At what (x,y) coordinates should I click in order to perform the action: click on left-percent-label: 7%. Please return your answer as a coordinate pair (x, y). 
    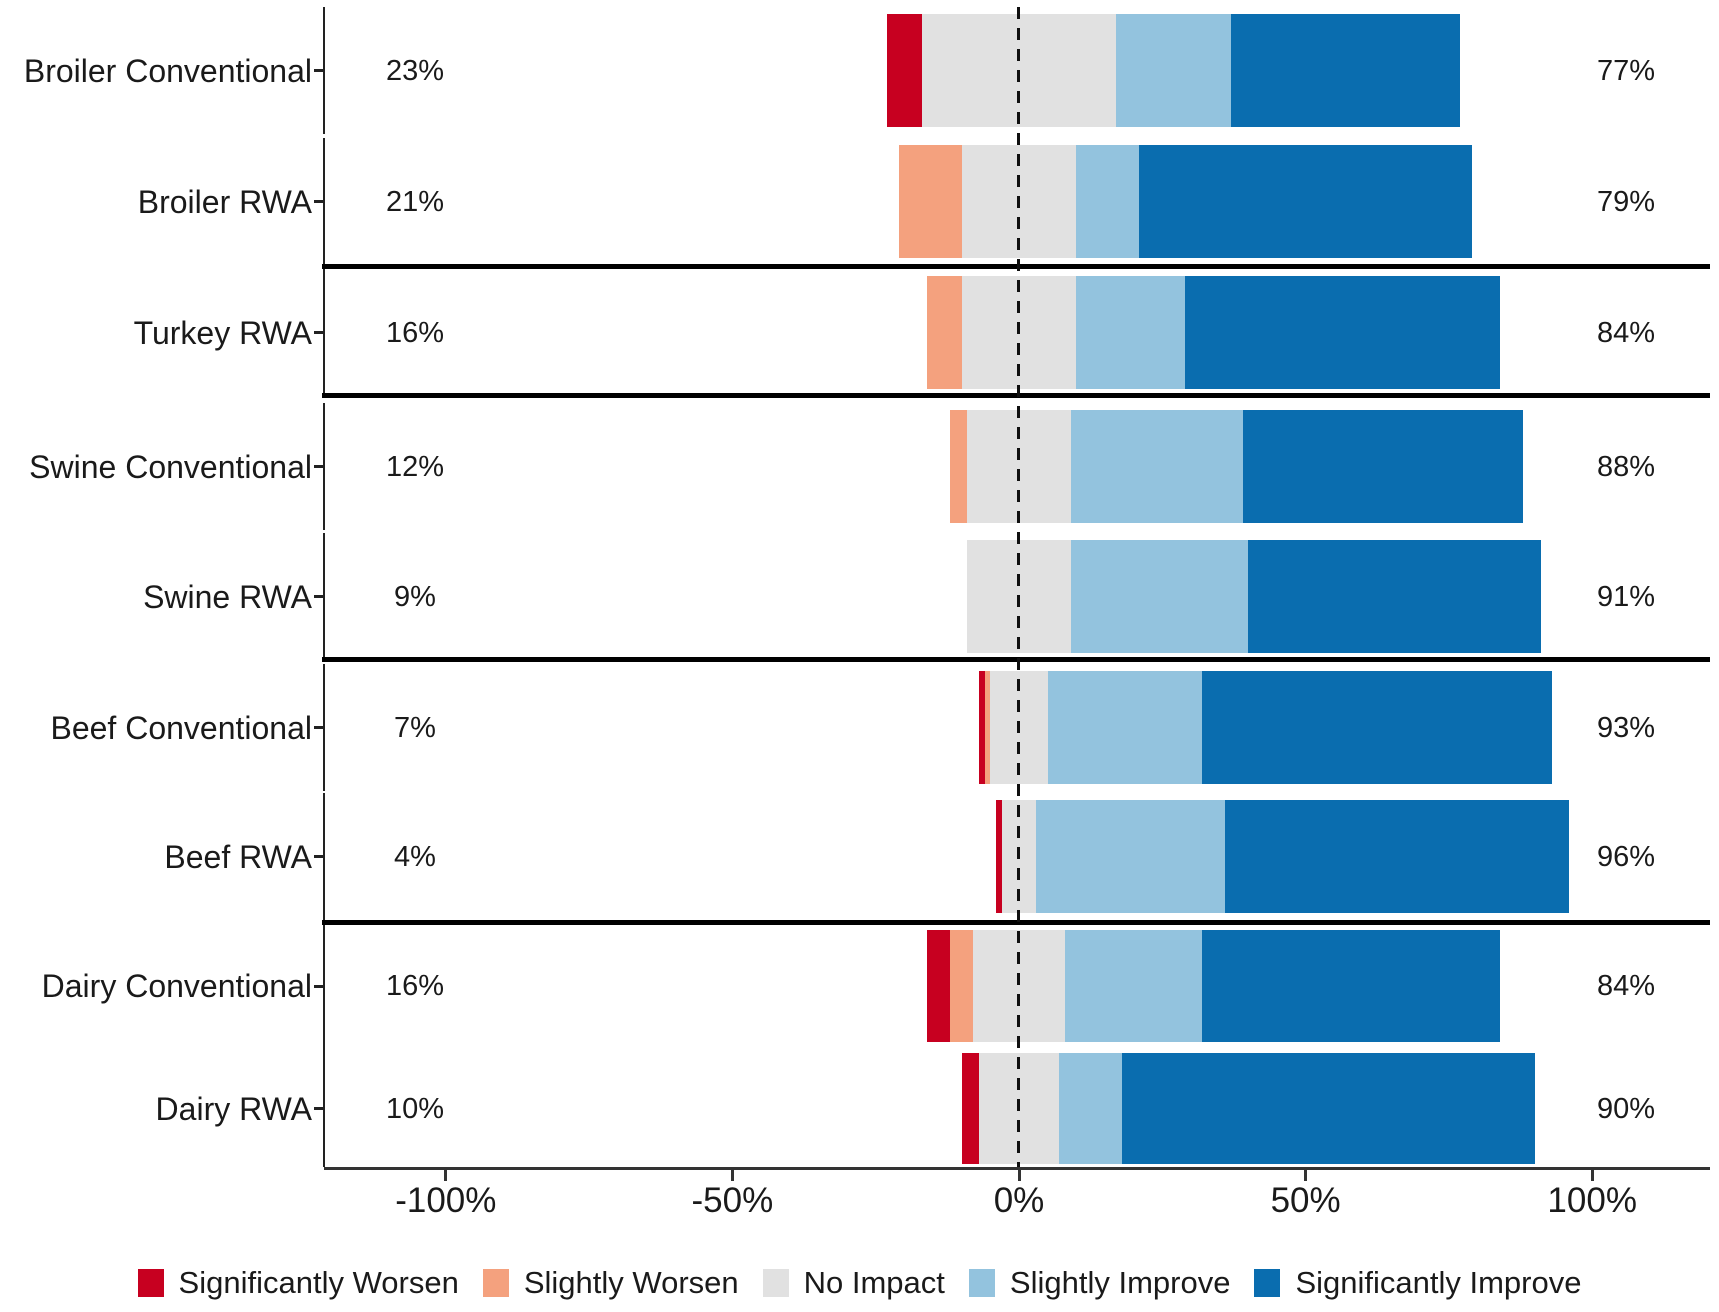
    Looking at the image, I should click on (415, 727).